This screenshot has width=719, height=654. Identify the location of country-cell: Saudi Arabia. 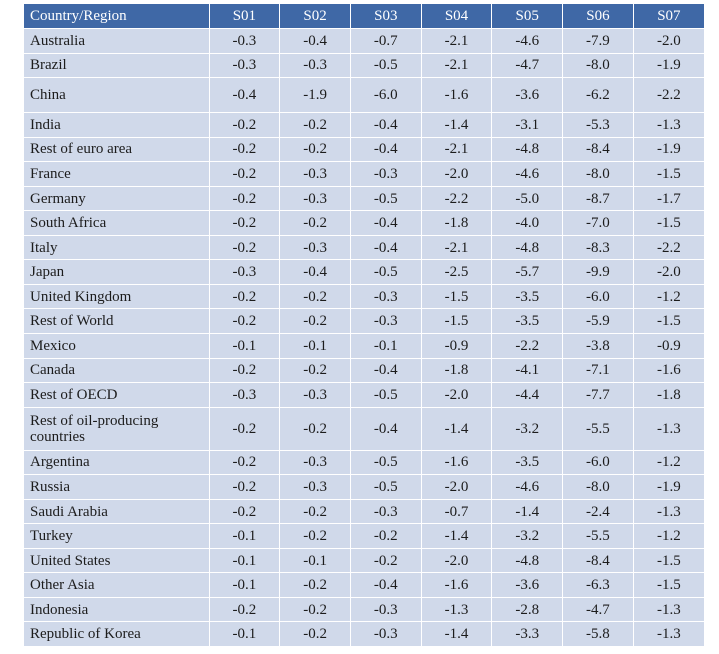
(117, 511).